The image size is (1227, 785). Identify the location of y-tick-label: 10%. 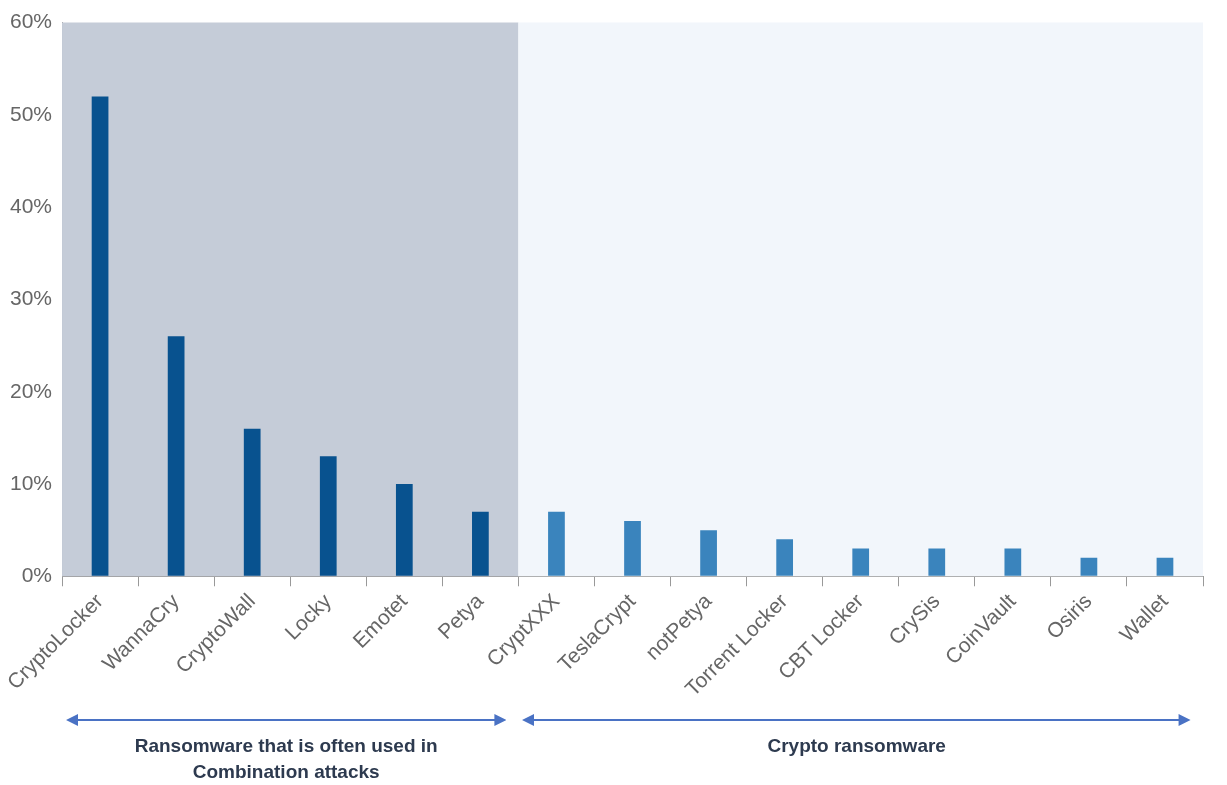
(31, 482).